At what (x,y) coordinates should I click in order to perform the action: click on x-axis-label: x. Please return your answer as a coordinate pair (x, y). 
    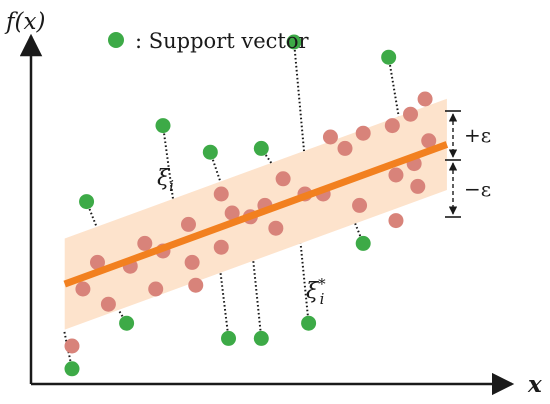
    Looking at the image, I should click on (534, 384).